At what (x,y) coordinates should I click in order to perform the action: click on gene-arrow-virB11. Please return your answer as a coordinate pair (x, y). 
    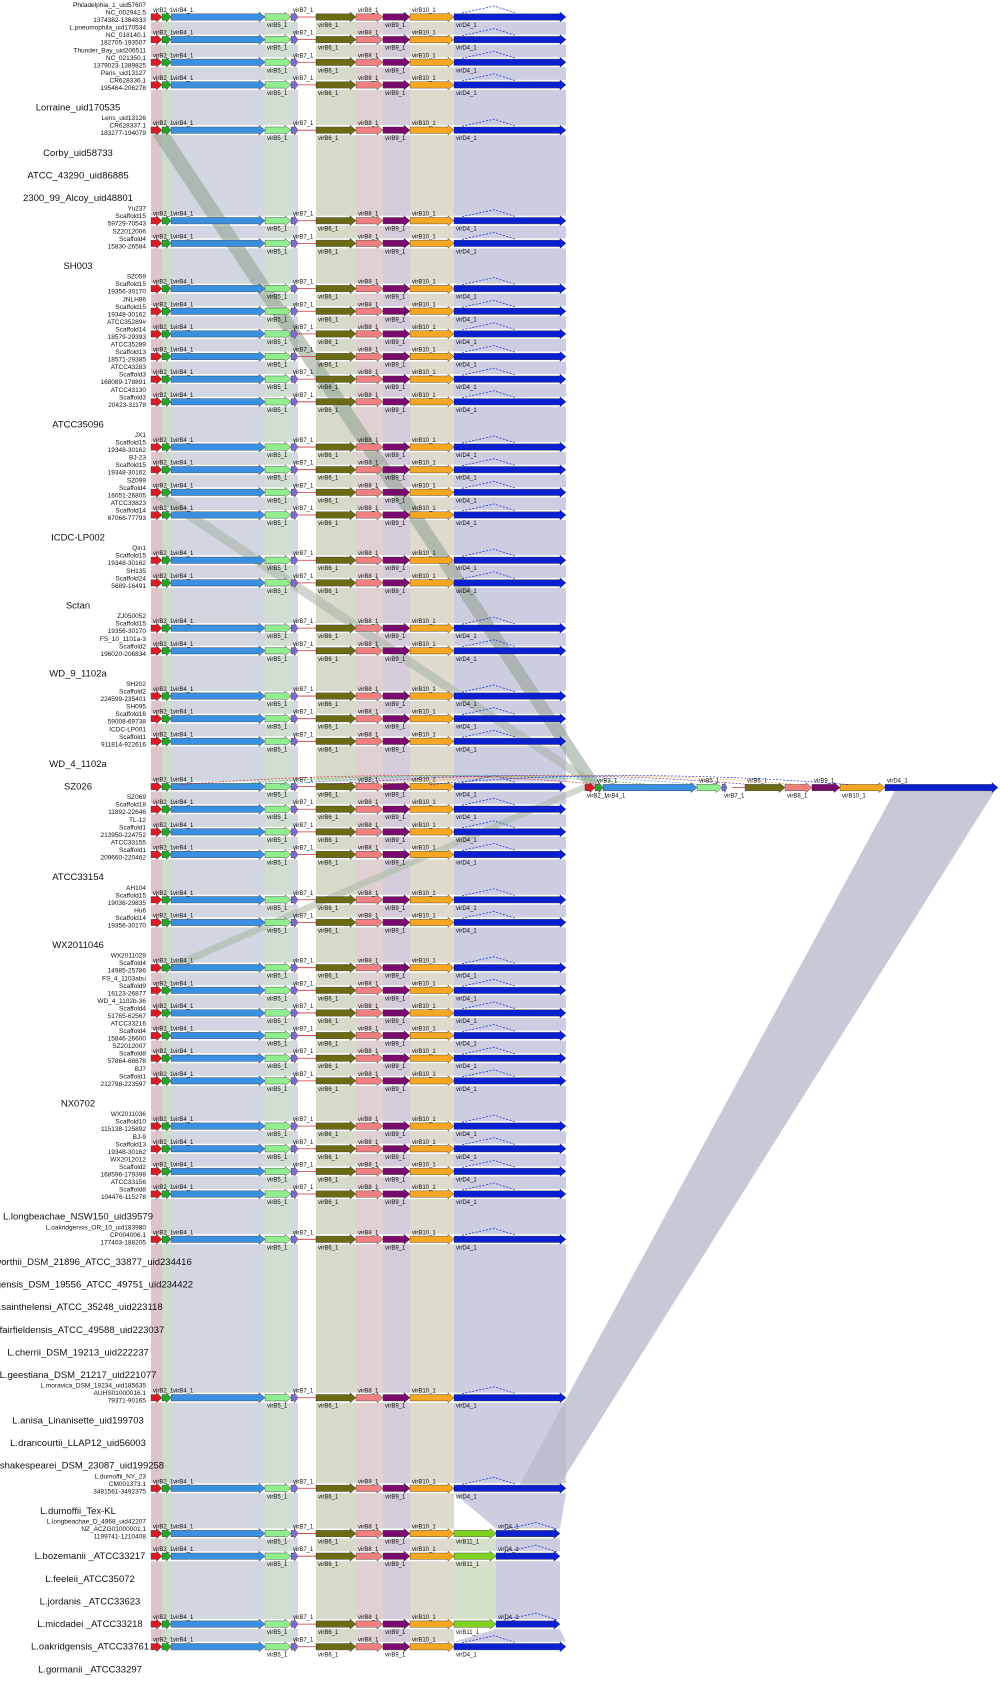
    Looking at the image, I should click on (475, 1556).